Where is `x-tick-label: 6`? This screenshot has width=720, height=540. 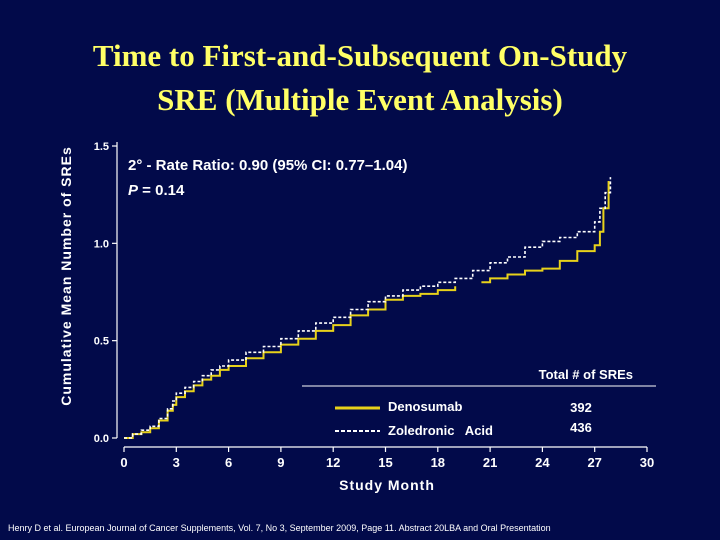 x-tick-label: 6 is located at coordinates (228, 462).